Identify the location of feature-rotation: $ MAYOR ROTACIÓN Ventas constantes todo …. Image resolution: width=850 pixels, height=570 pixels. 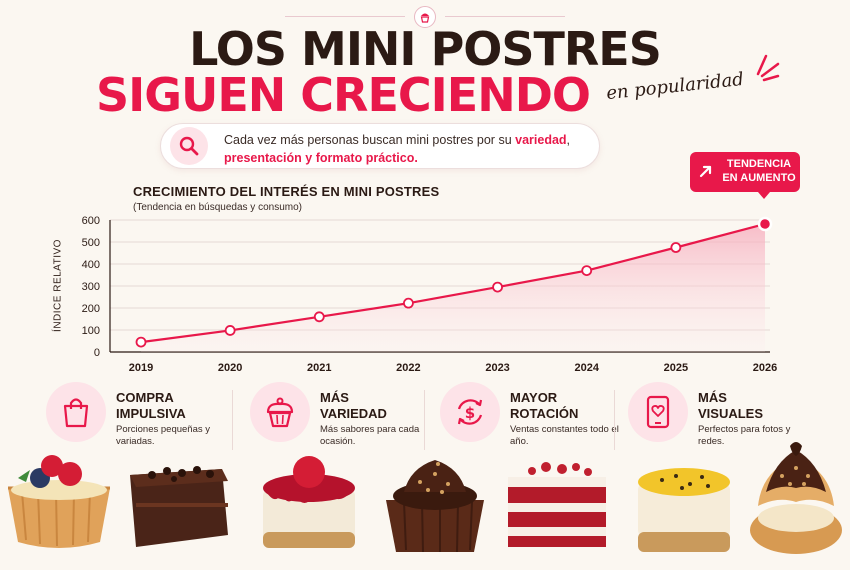
(535, 418).